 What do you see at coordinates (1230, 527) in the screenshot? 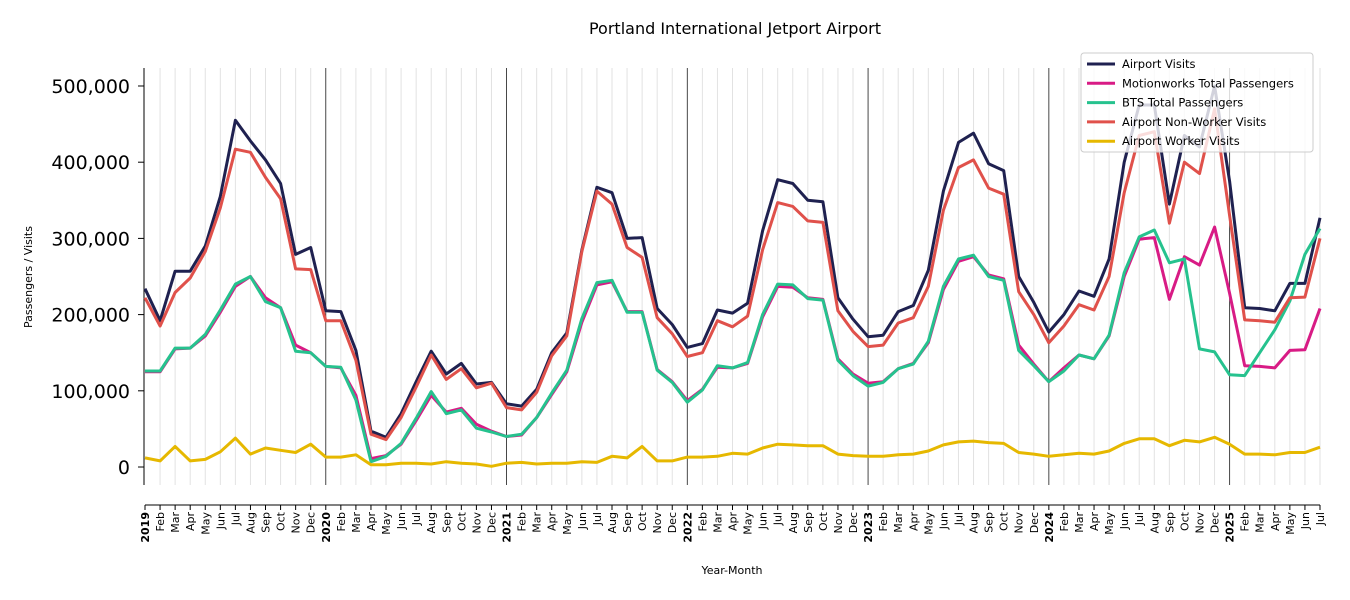
I see `x-tick-label-year: 2025` at bounding box center [1230, 527].